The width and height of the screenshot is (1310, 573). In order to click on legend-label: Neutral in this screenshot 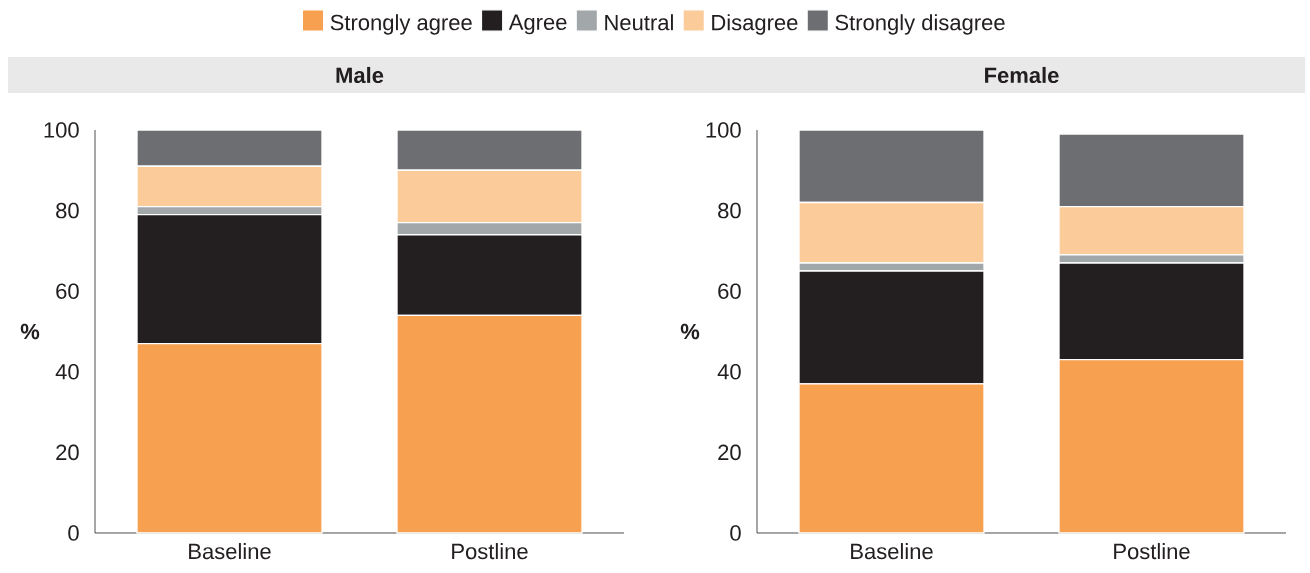, I will do `click(639, 22)`.